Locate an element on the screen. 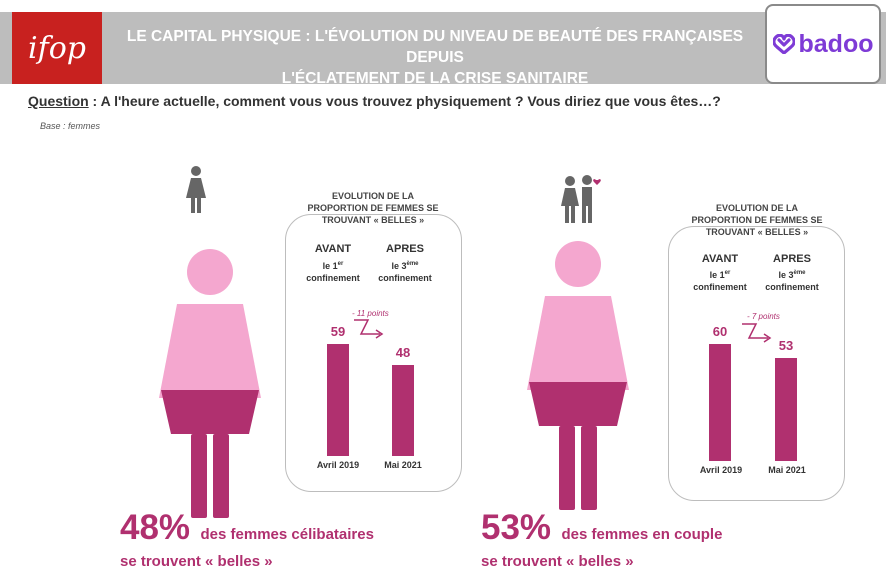 The image size is (886, 582). data-label-left-2019: 59 is located at coordinates (338, 331).